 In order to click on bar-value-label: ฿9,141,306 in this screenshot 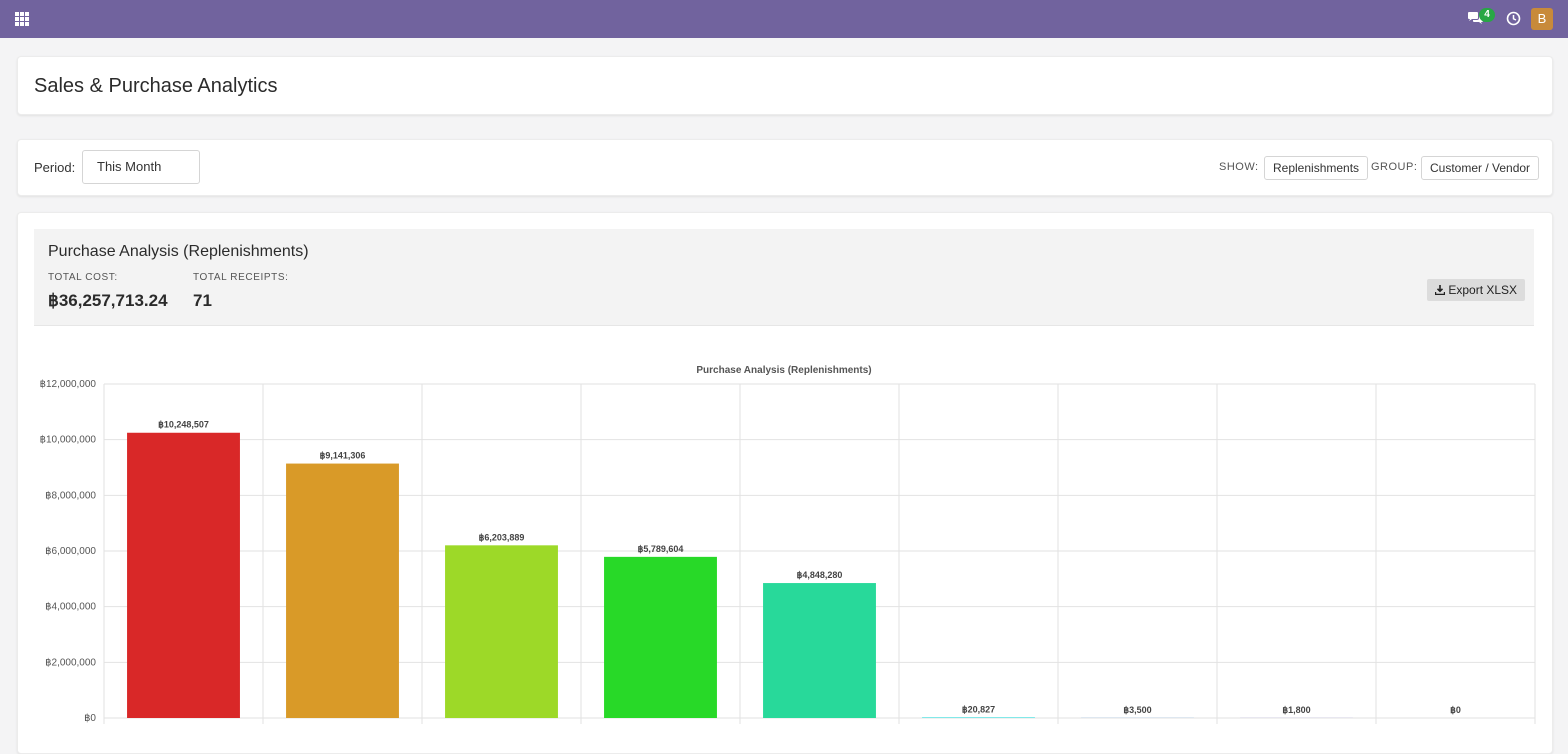, I will do `click(343, 456)`.